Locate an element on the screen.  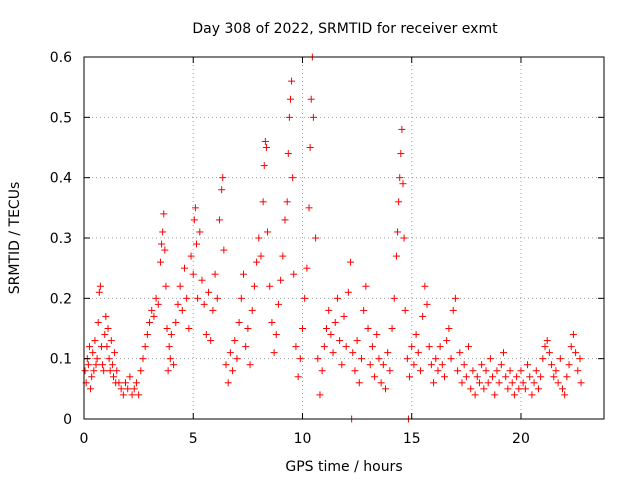
y-tick-label: 0 is located at coordinates (67, 420).